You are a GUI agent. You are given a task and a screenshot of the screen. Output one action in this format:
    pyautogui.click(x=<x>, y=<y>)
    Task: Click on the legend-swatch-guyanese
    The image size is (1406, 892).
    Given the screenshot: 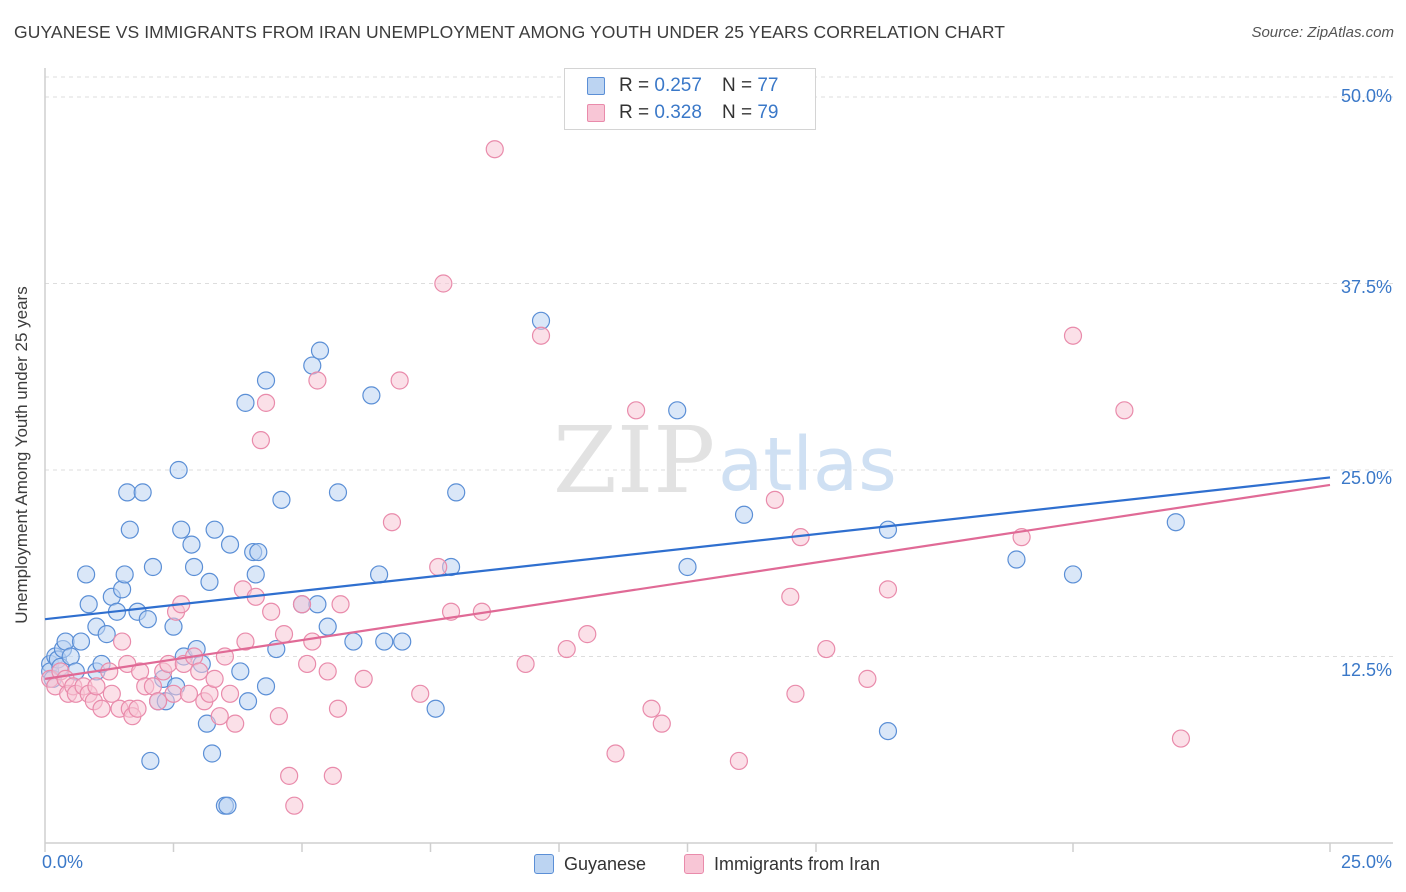 What is the action you would take?
    pyautogui.click(x=596, y=86)
    